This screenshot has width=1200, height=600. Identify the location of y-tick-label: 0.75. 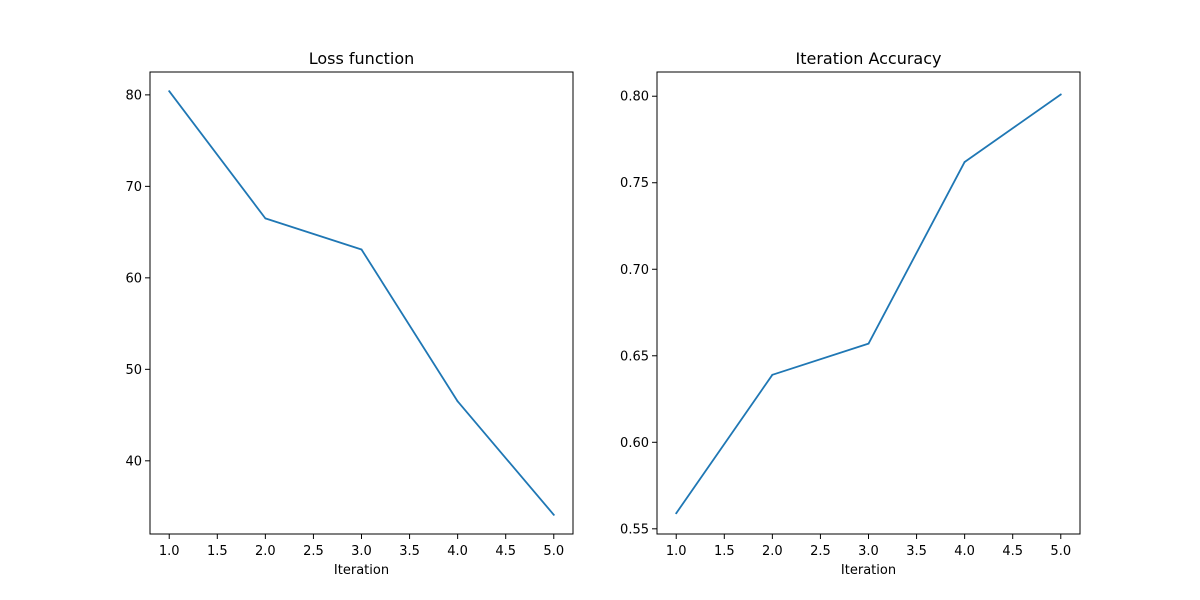
(634, 183).